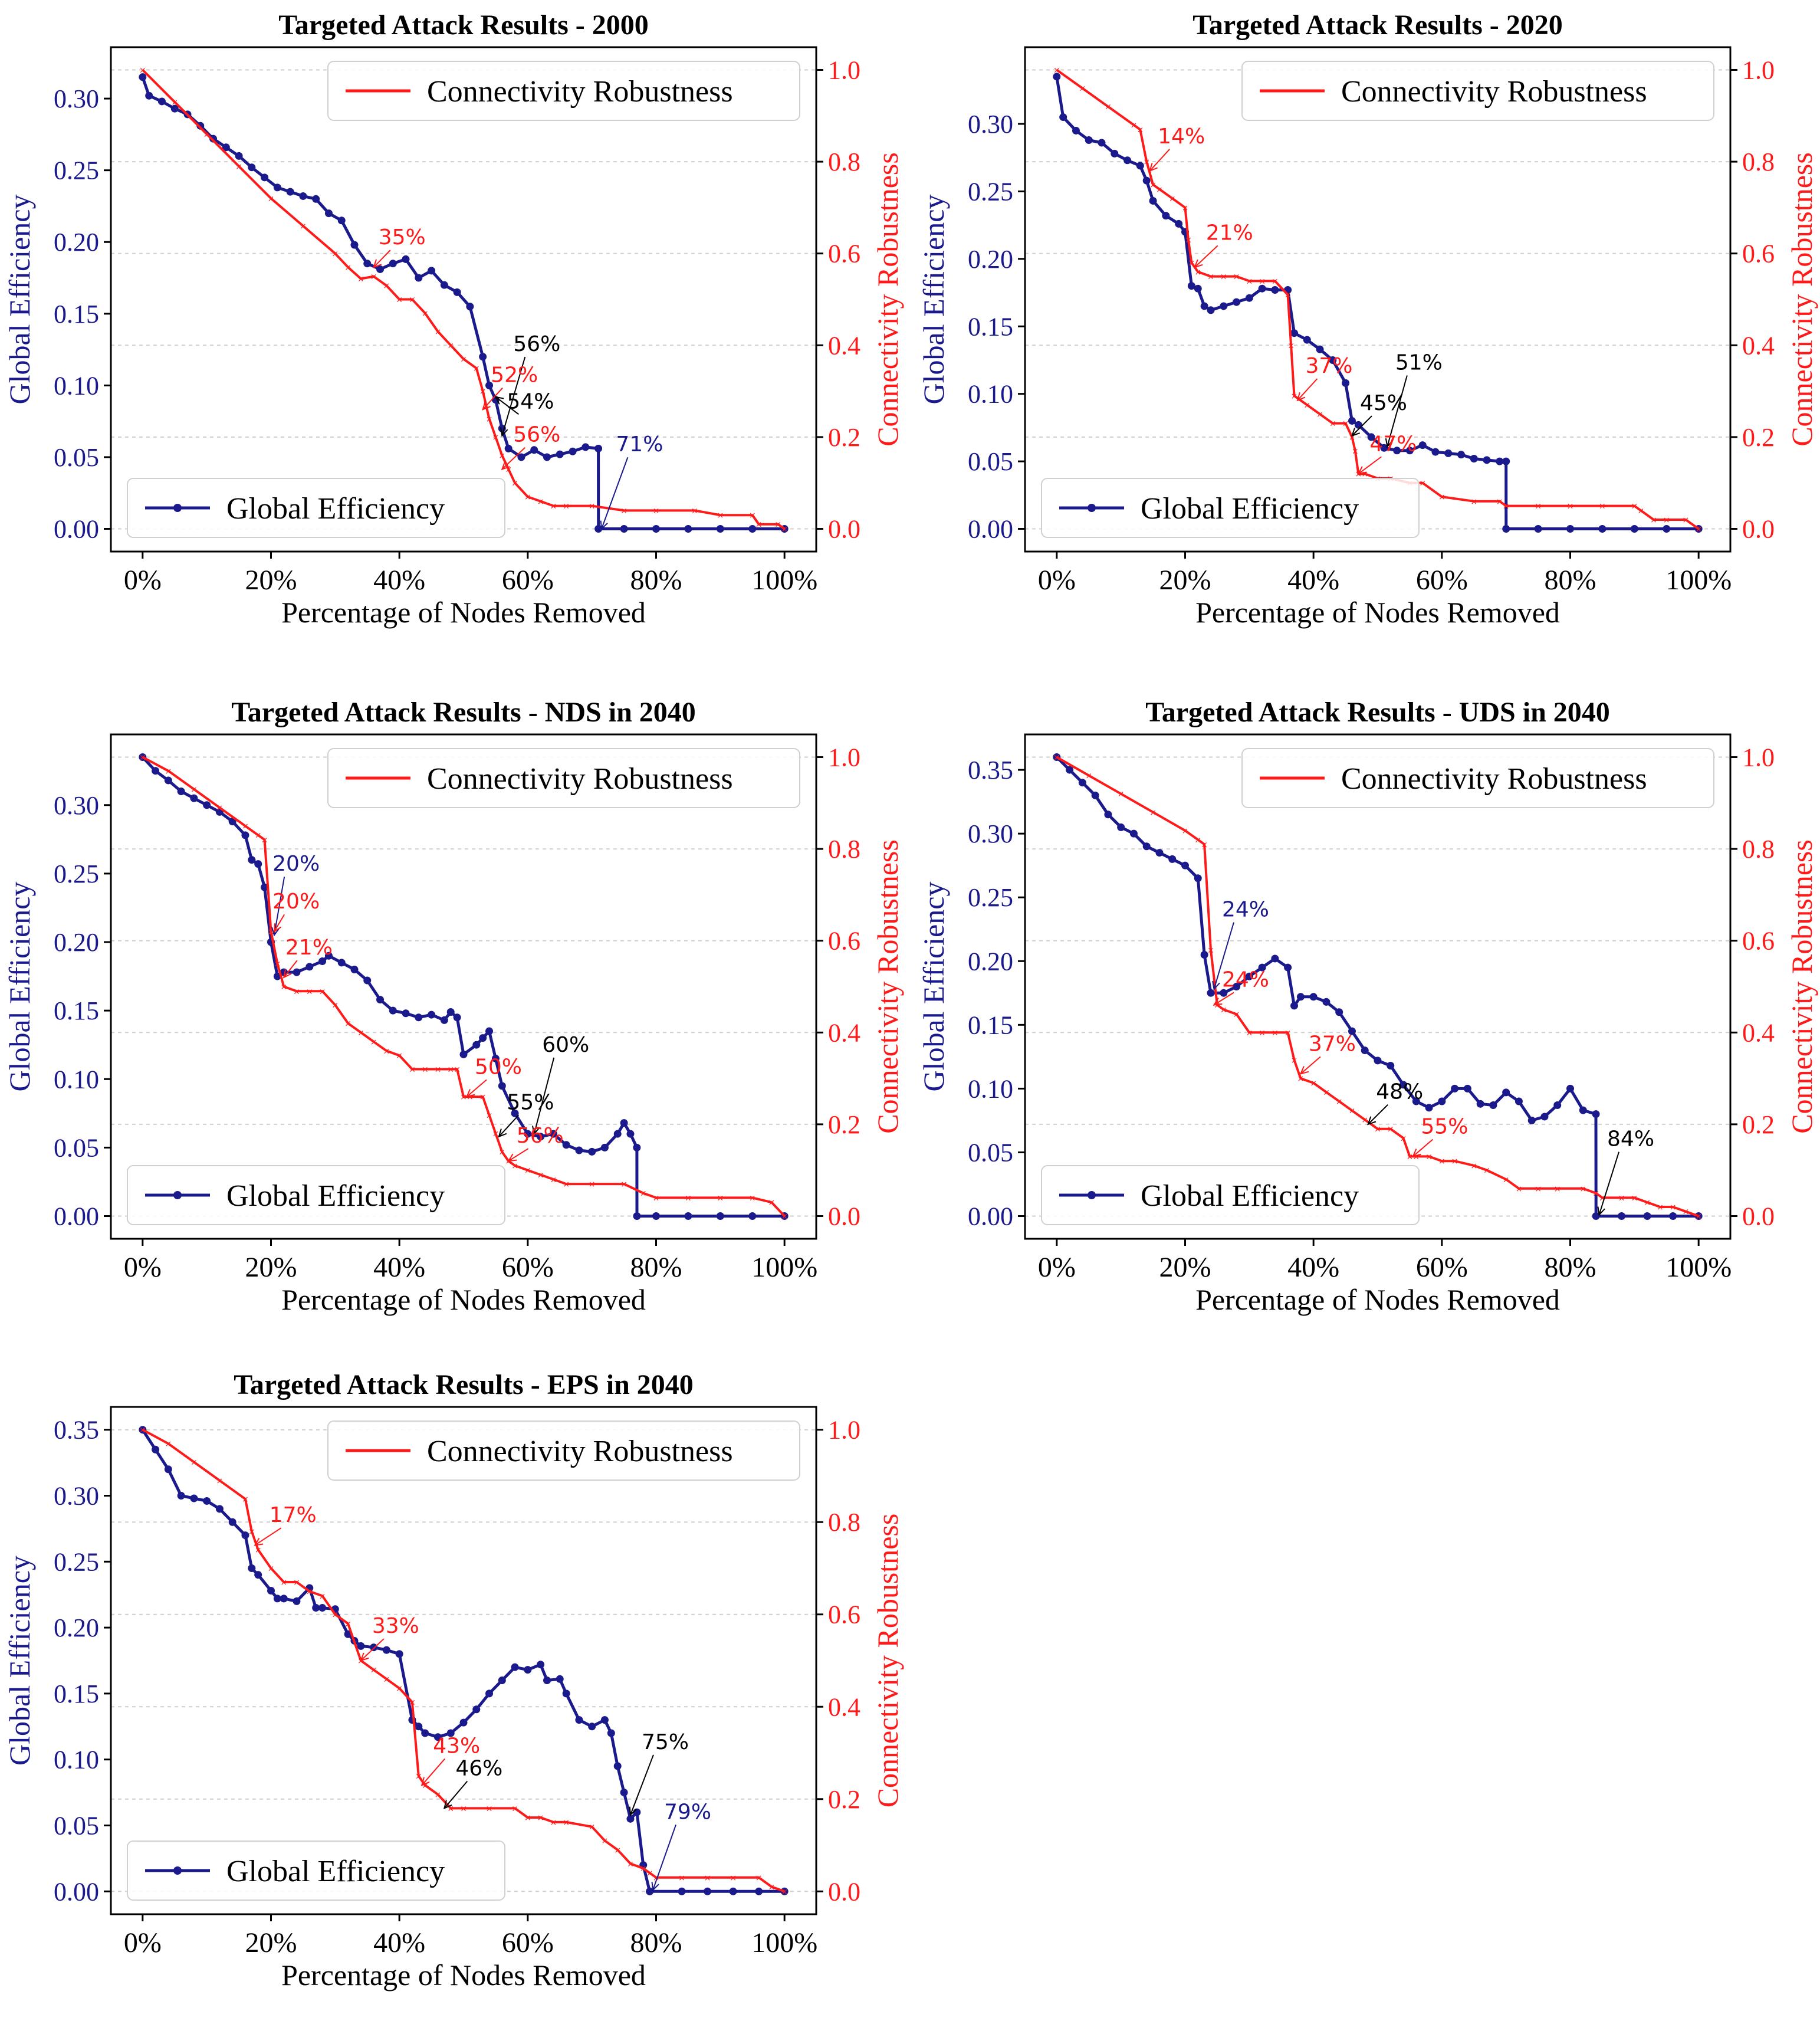  I want to click on annotation-label: 45%, so click(1383, 403).